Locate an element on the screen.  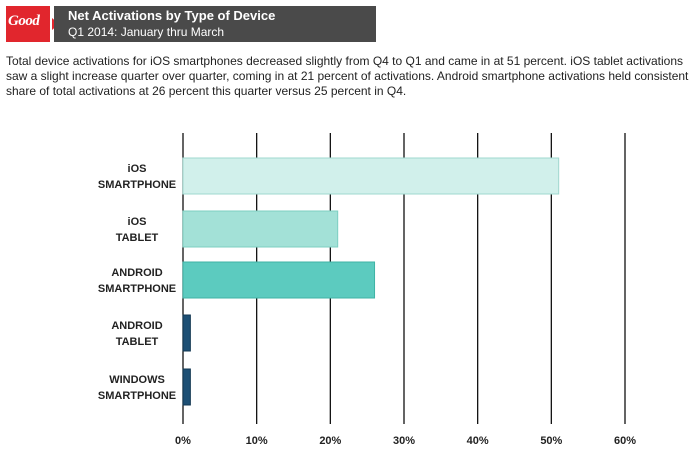
tick-label-10: 10% is located at coordinates (257, 441).